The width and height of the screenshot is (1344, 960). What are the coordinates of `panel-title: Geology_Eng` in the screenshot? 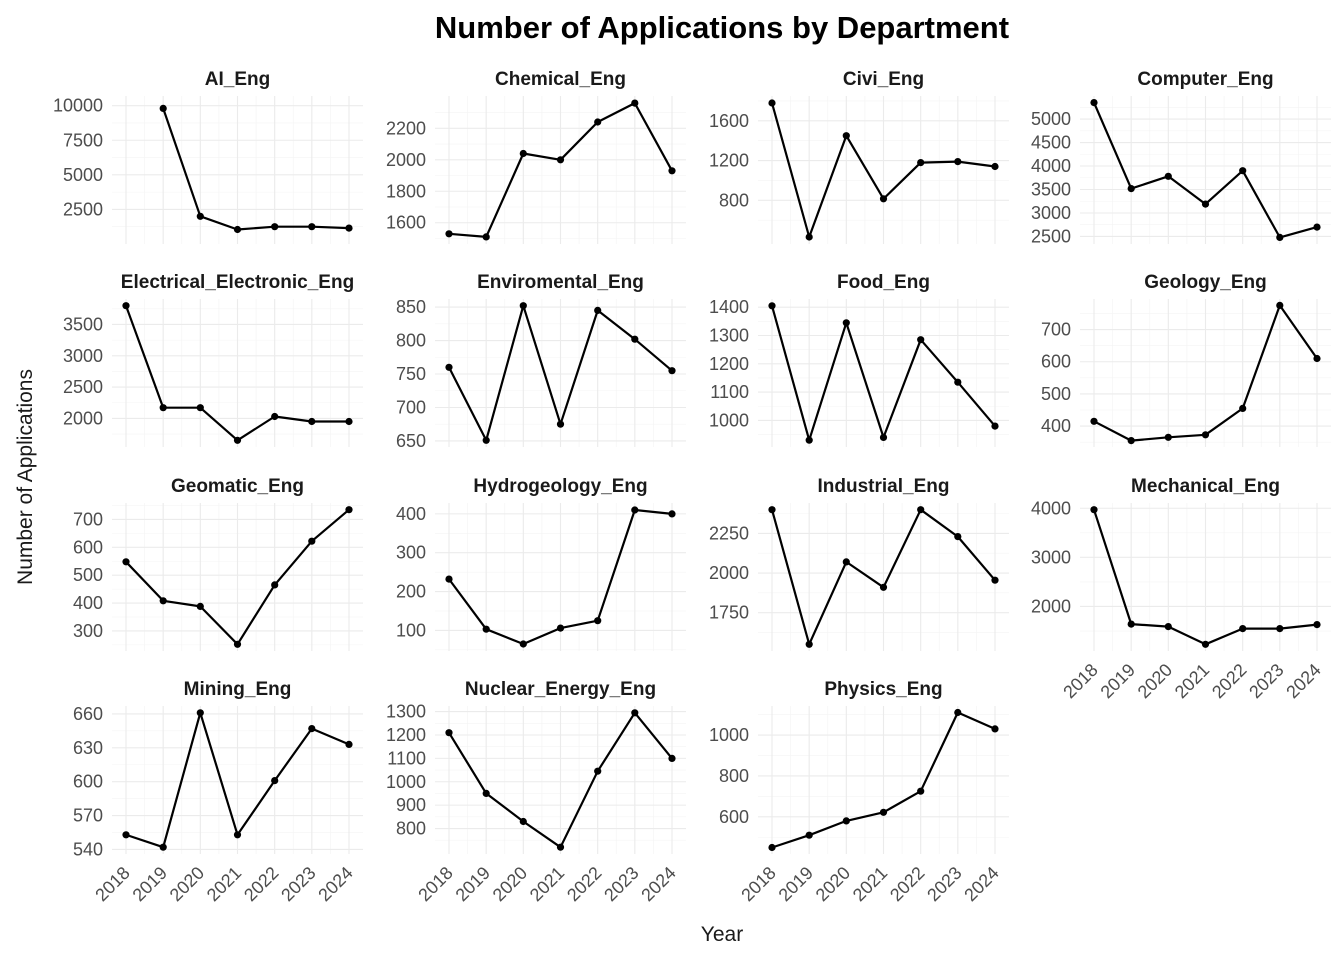 It's located at (1205, 282).